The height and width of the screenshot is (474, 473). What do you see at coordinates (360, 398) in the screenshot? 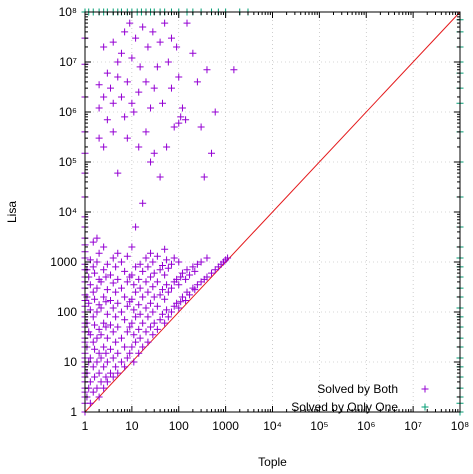
I see `legend: Solved by Both Solved by Only One` at bounding box center [360, 398].